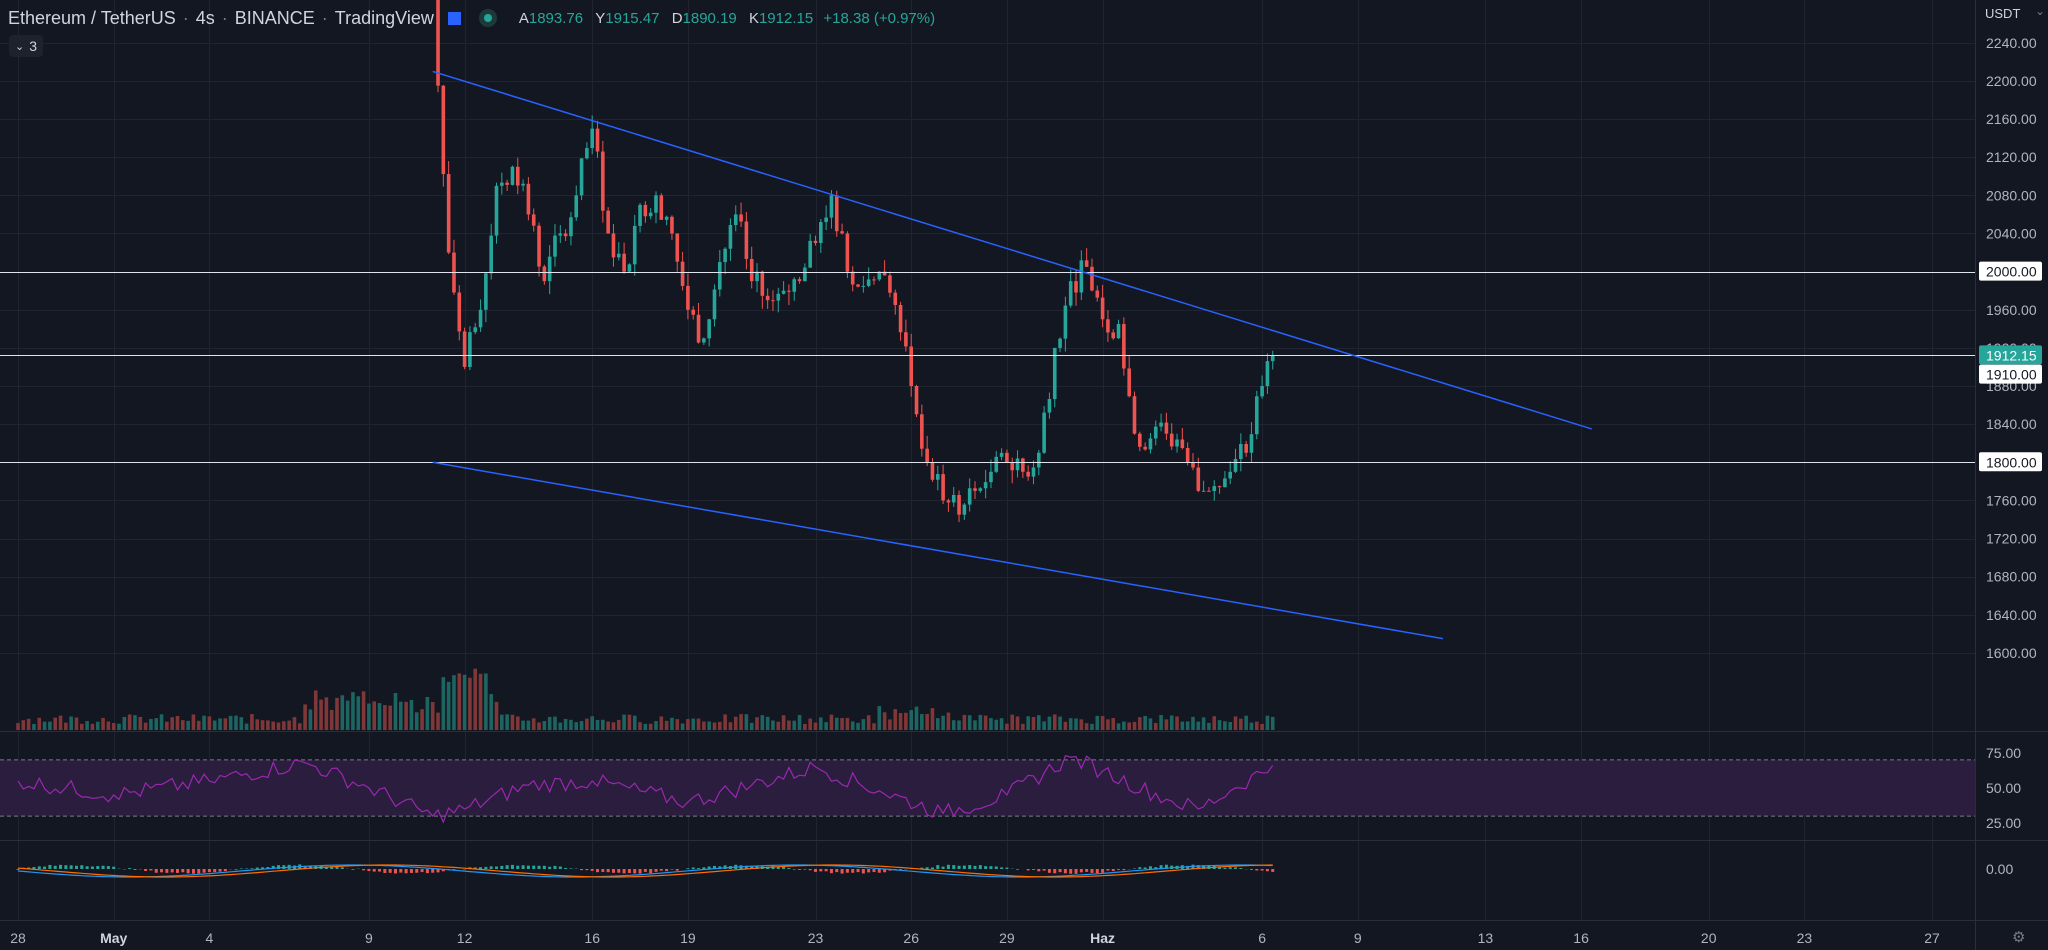 The width and height of the screenshot is (2048, 950). What do you see at coordinates (2040, 11) in the screenshot?
I see `chevron-down-icon: ⌄` at bounding box center [2040, 11].